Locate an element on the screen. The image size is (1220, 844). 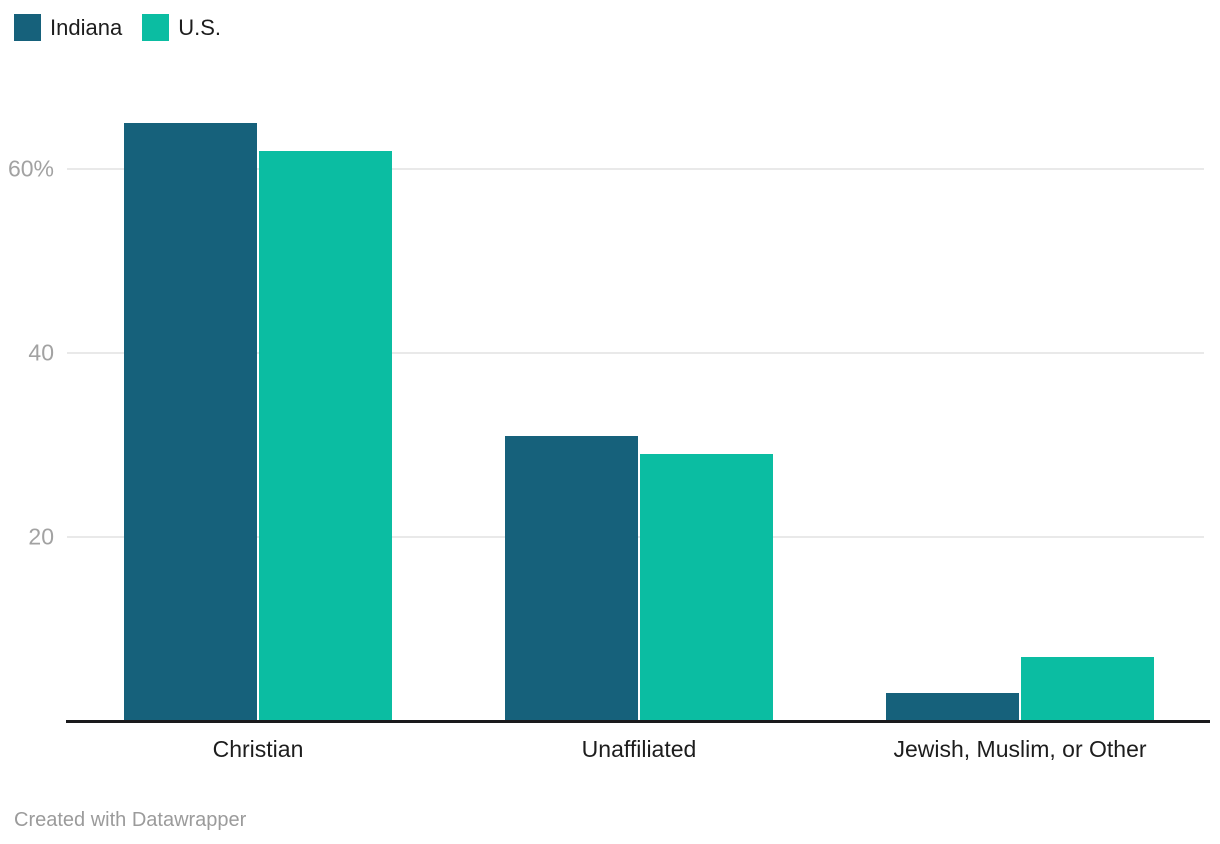
bar-u-s-jewish-muslim-or-other is located at coordinates (1087, 689).